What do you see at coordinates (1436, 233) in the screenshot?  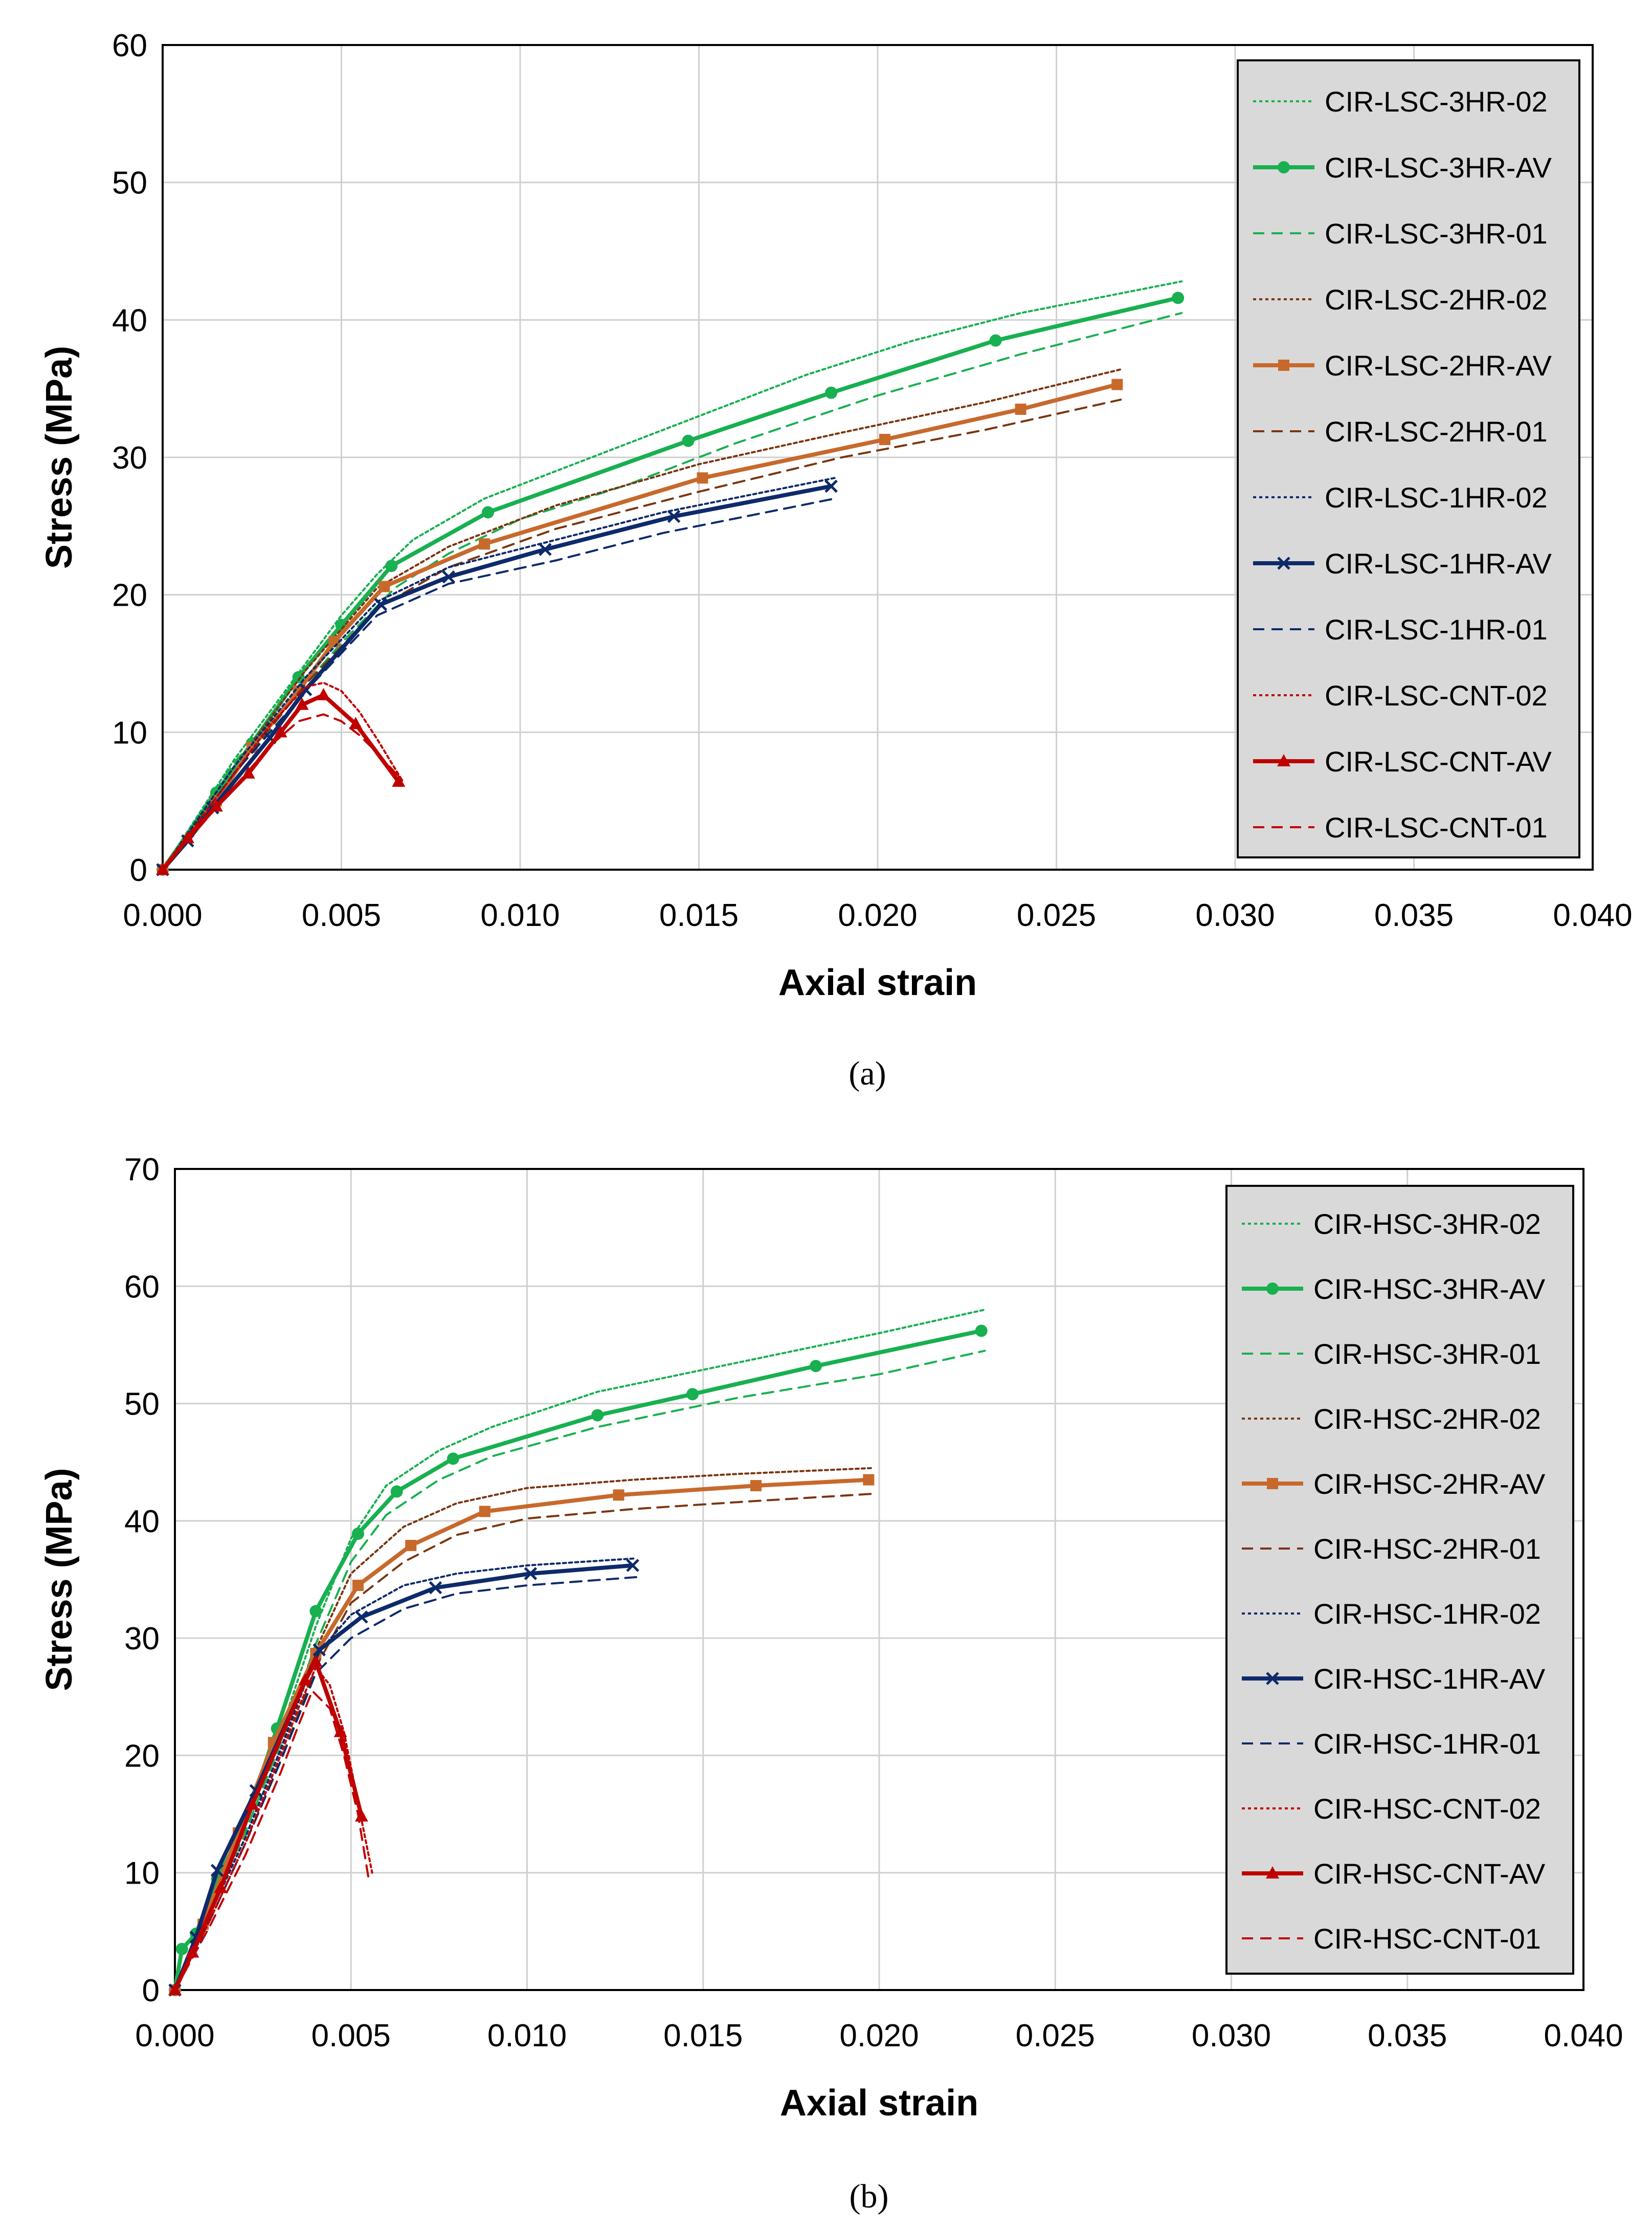 I see `legend-label: CIR-LSC-3HR-01` at bounding box center [1436, 233].